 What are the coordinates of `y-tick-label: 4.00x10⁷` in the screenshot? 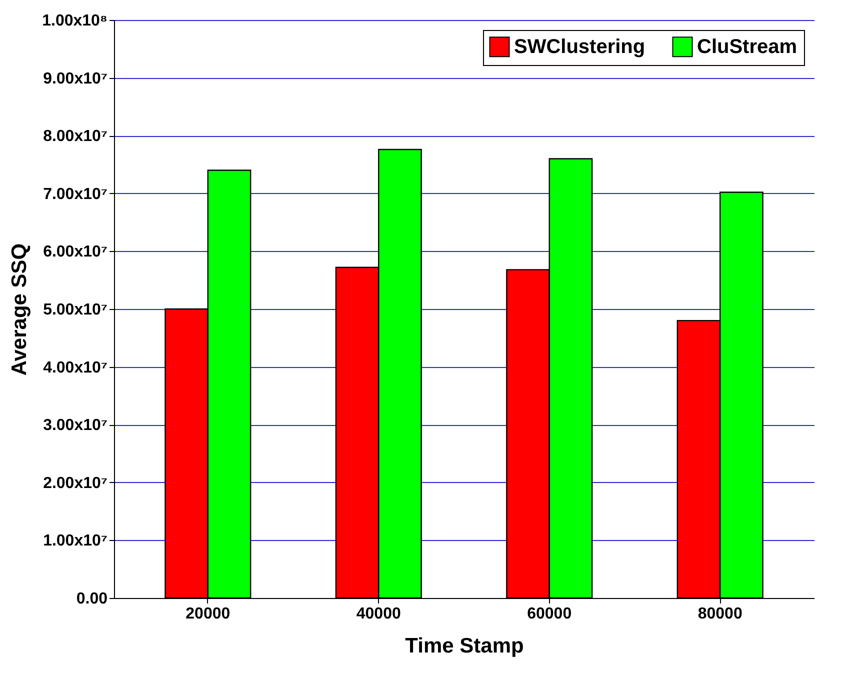 It's located at (75, 367).